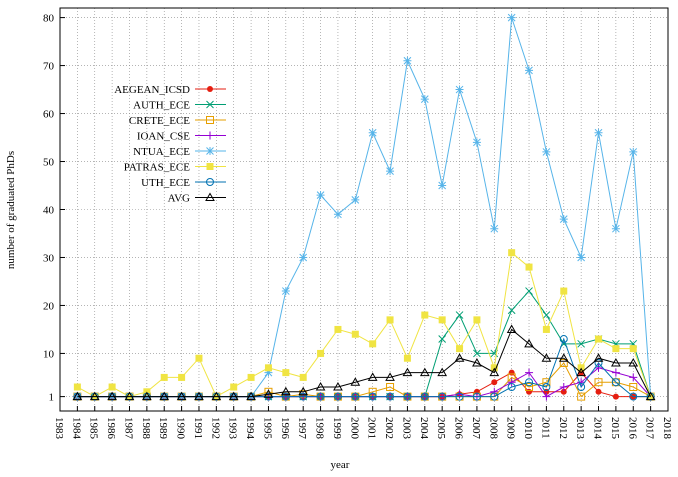 This screenshot has width=678, height=477. What do you see at coordinates (632, 428) in the screenshot?
I see `x-tick-label: 2016` at bounding box center [632, 428].